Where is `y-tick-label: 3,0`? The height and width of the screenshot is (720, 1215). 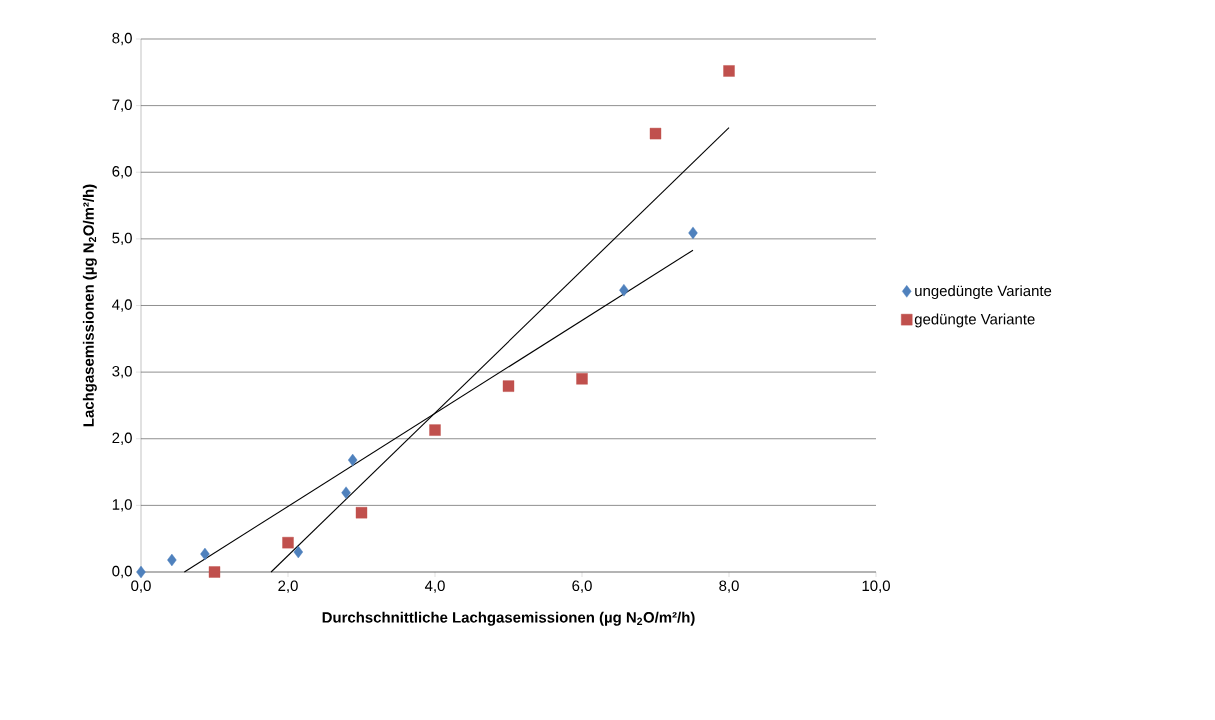 y-tick-label: 3,0 is located at coordinates (122, 372).